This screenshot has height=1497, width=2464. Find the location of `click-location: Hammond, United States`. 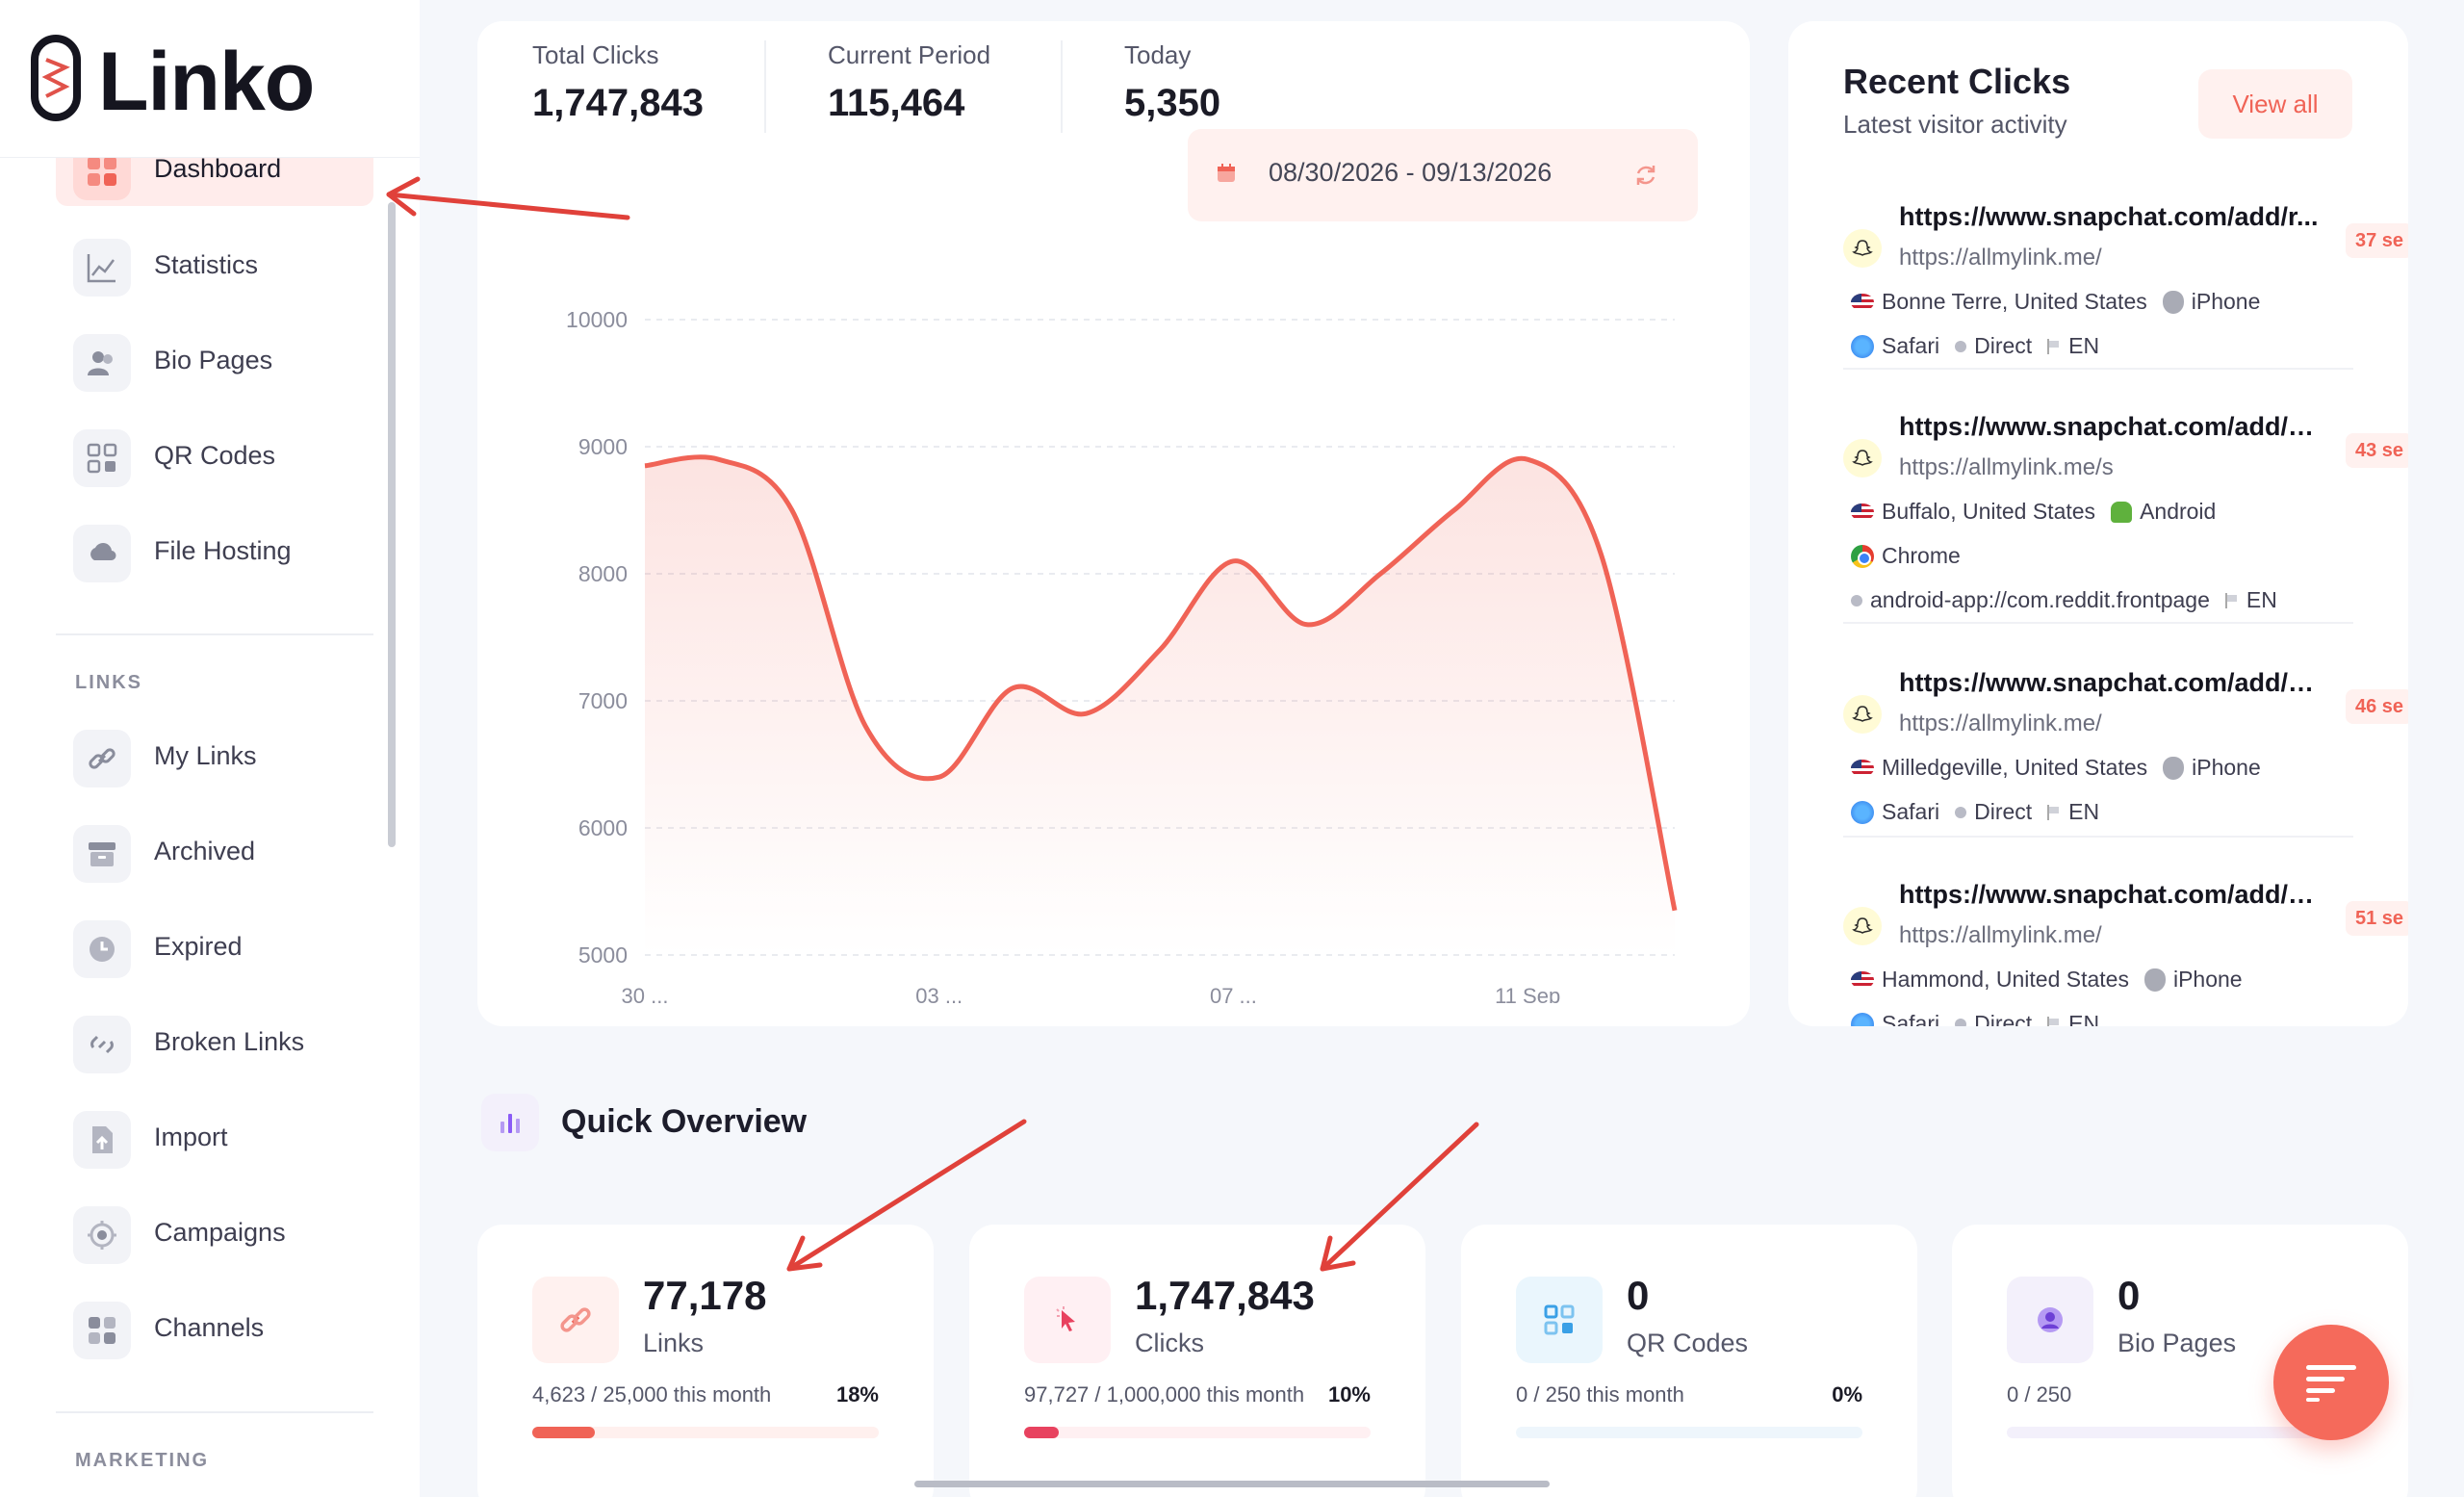

click-location: Hammond, United States is located at coordinates (2005, 979).